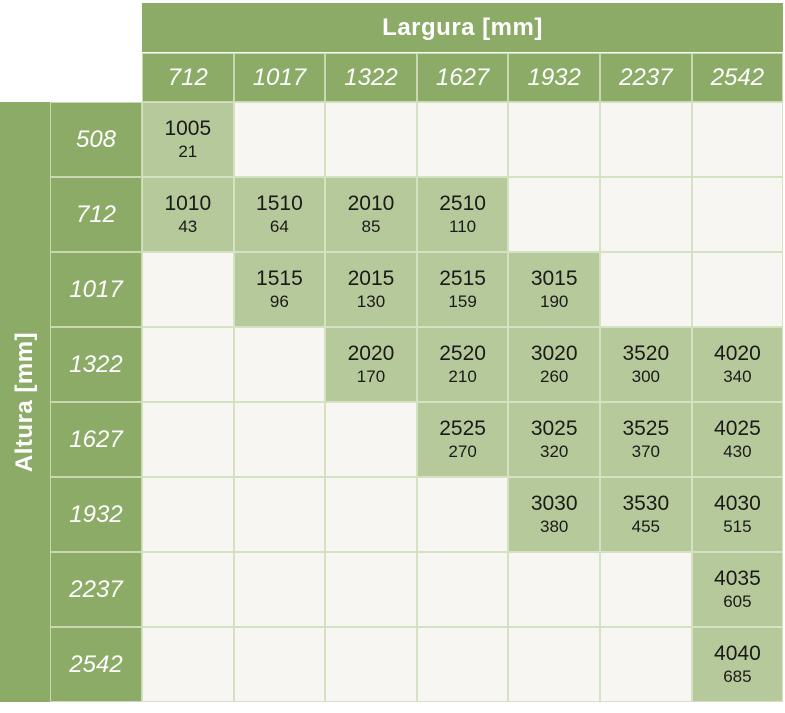 Image resolution: width=785 pixels, height=713 pixels. I want to click on cell-value: 64, so click(279, 226).